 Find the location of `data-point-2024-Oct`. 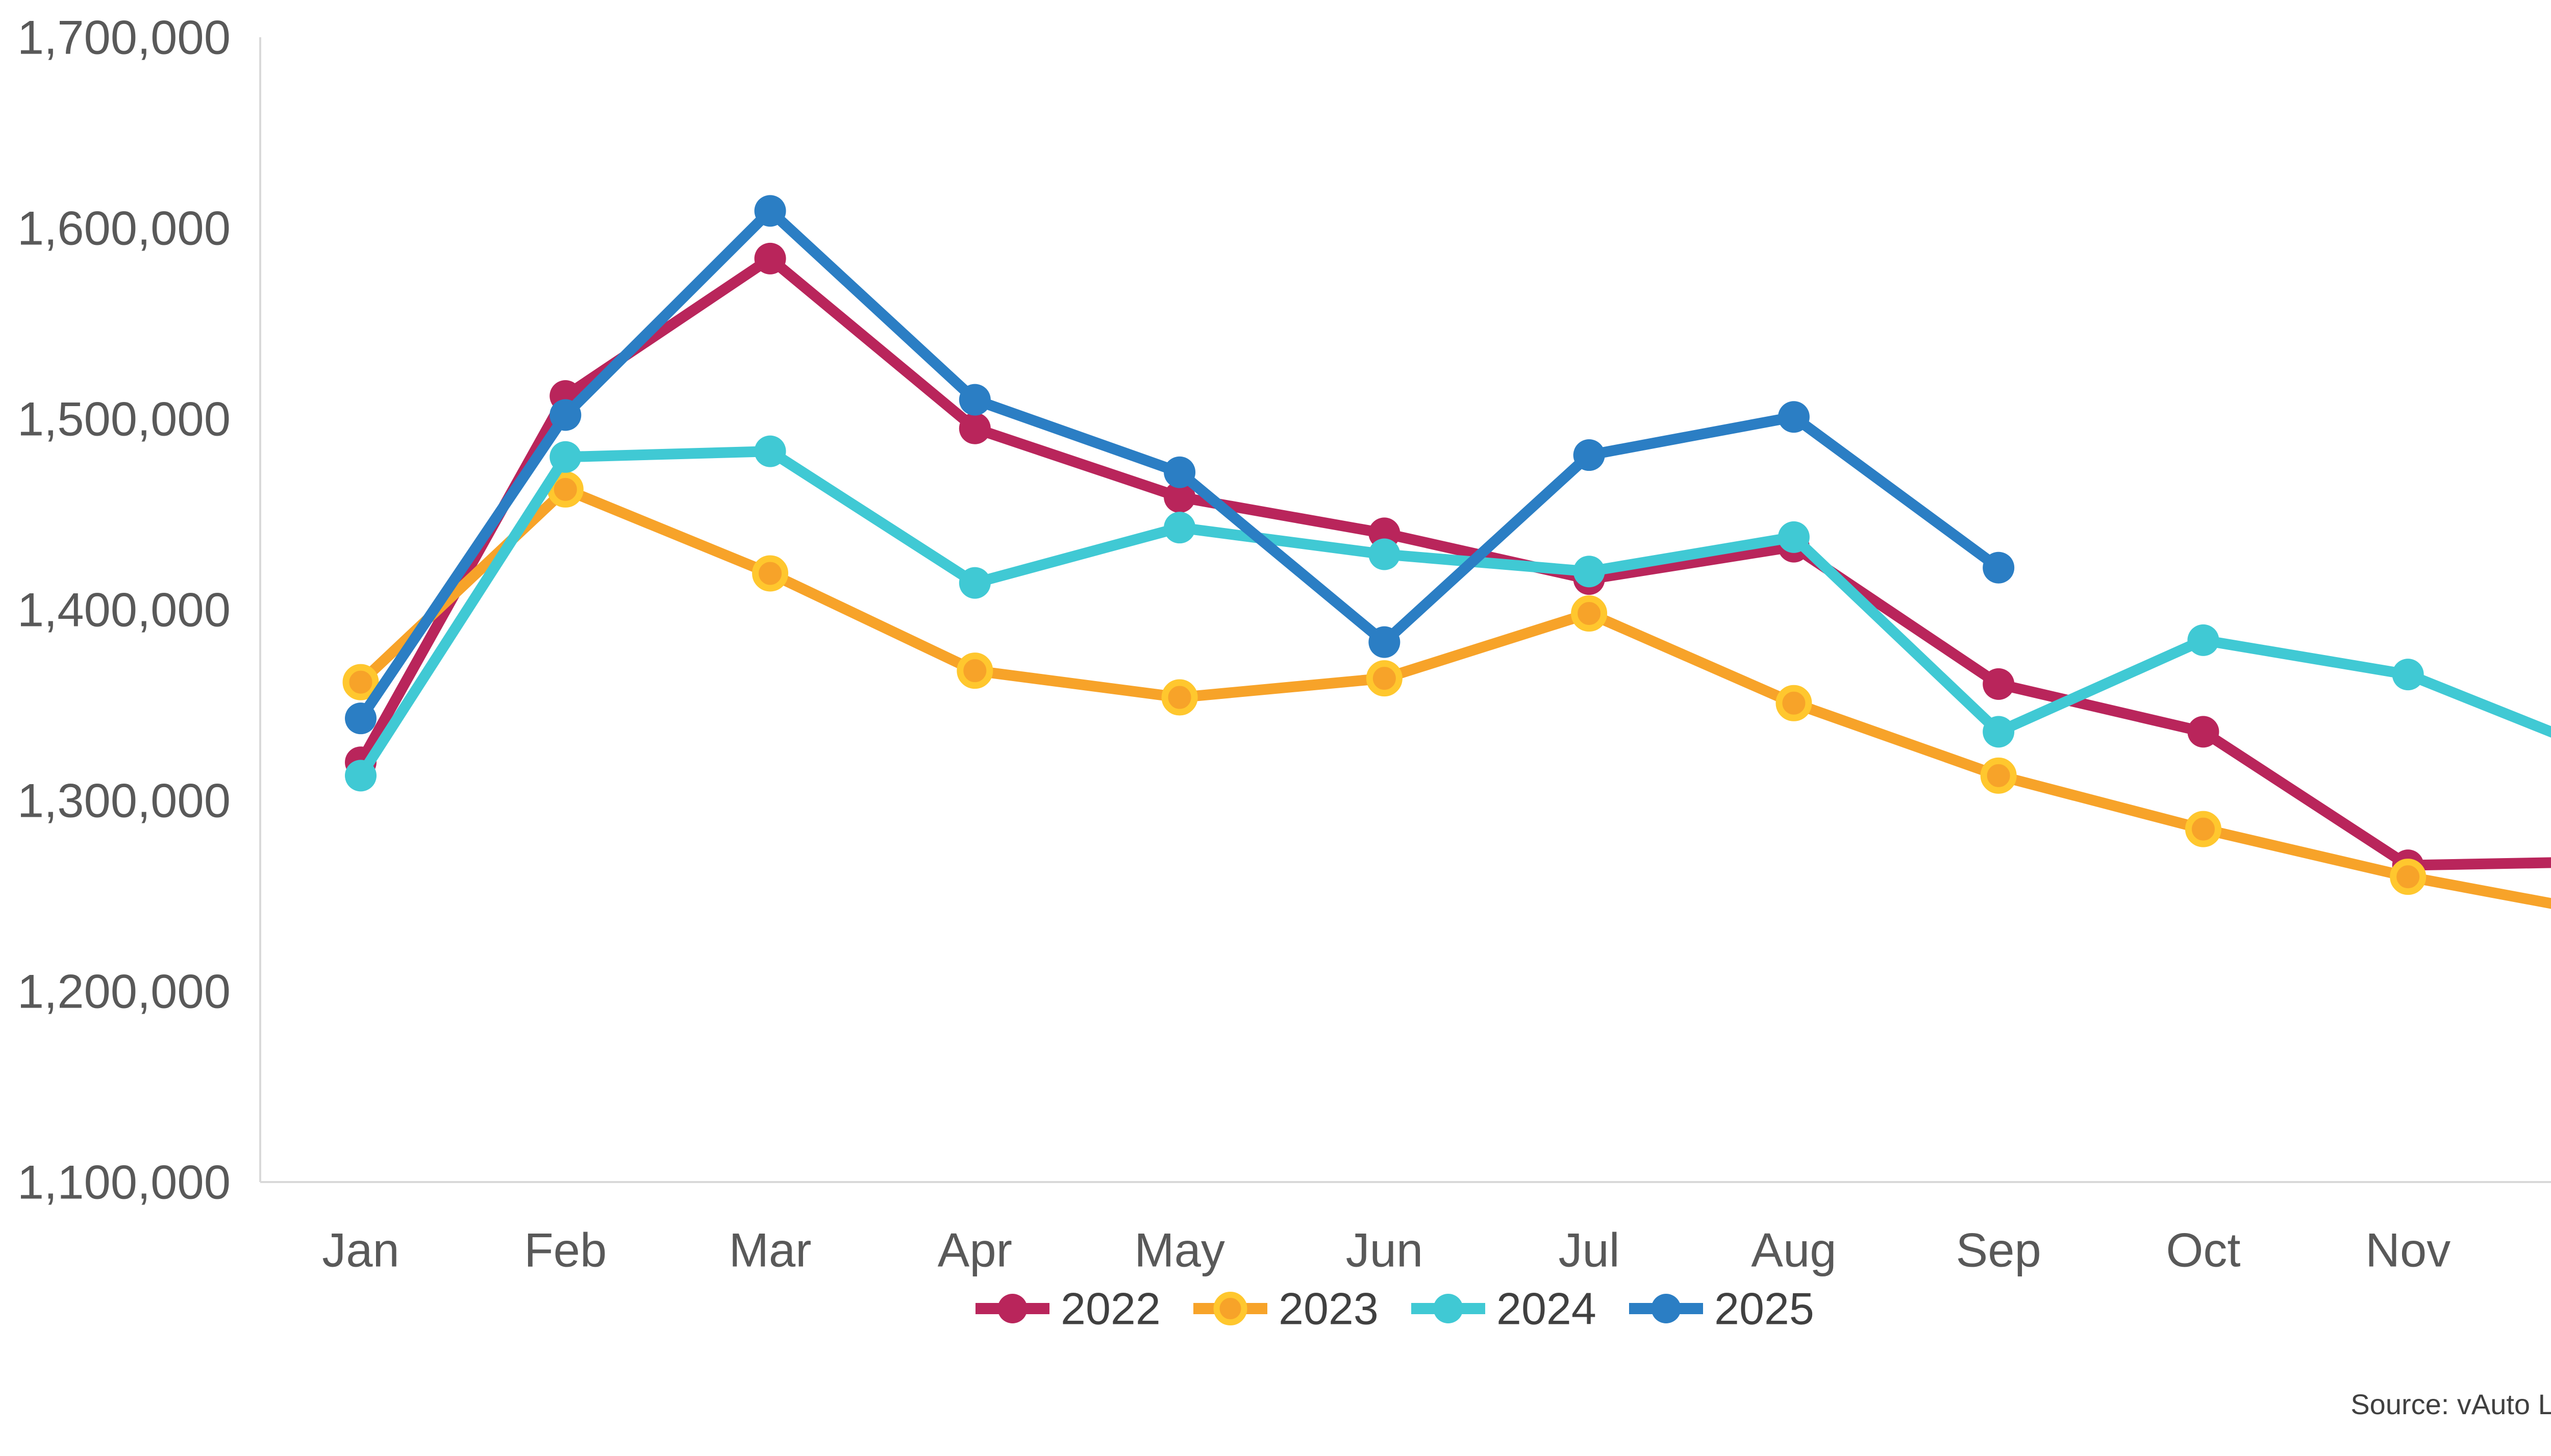

data-point-2024-Oct is located at coordinates (2203, 640).